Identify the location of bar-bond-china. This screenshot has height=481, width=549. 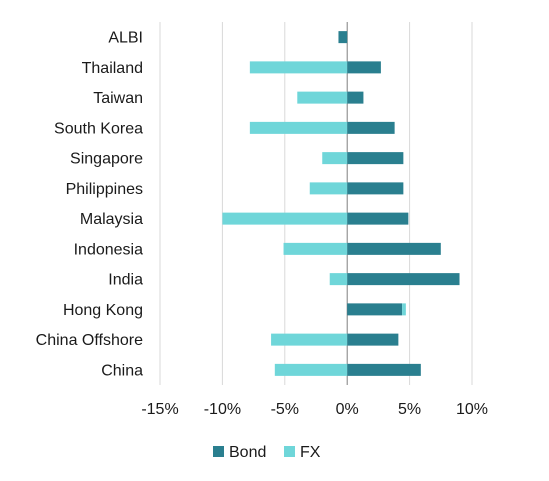
(384, 369).